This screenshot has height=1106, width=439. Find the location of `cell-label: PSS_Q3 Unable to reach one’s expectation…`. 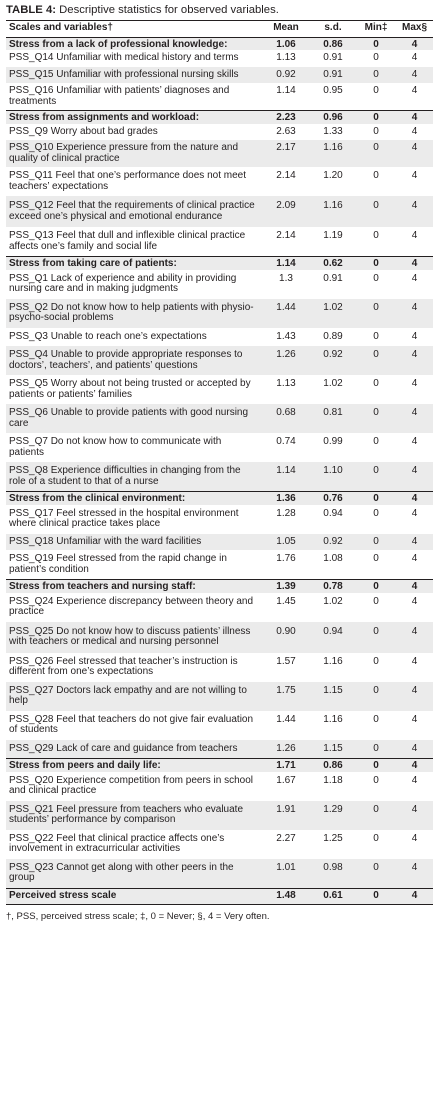

cell-label: PSS_Q3 Unable to reach one’s expectation… is located at coordinates (108, 336).